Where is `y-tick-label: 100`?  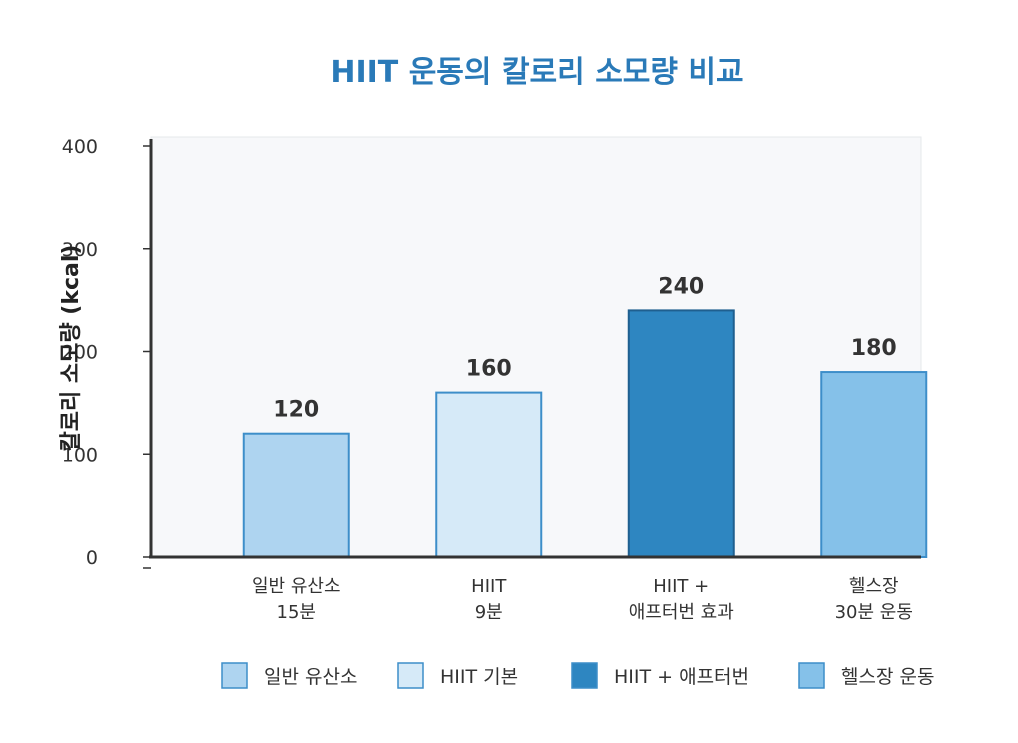 y-tick-label: 100 is located at coordinates (80, 455).